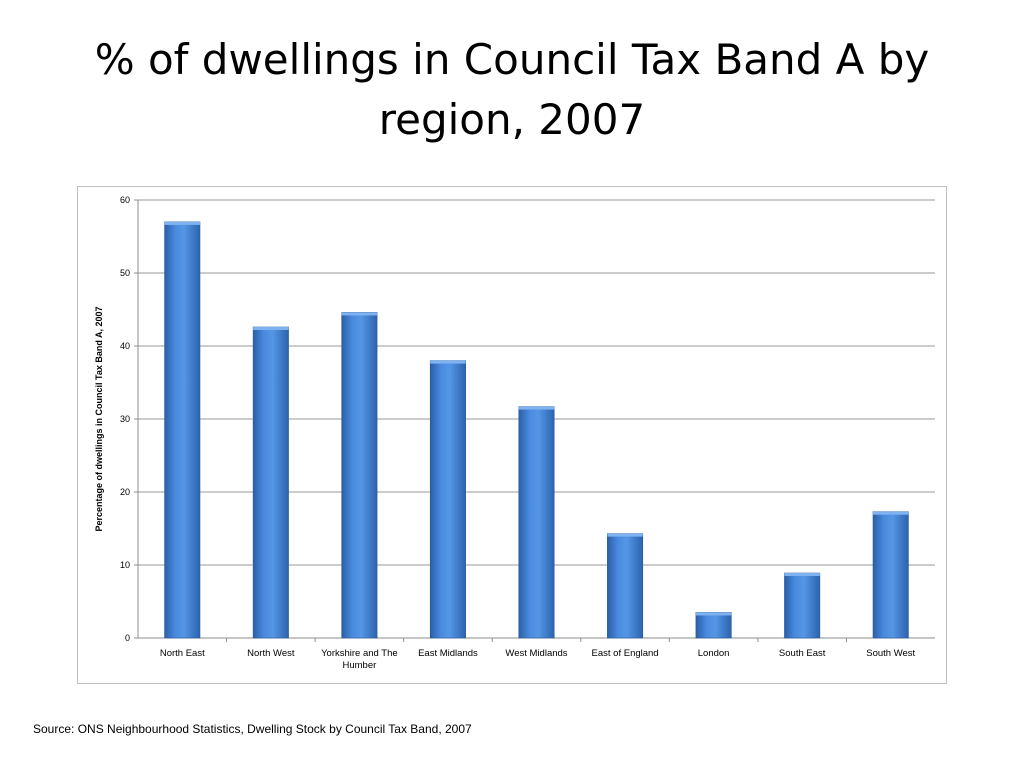 The height and width of the screenshot is (768, 1024). I want to click on bar-east-midlands, so click(447, 499).